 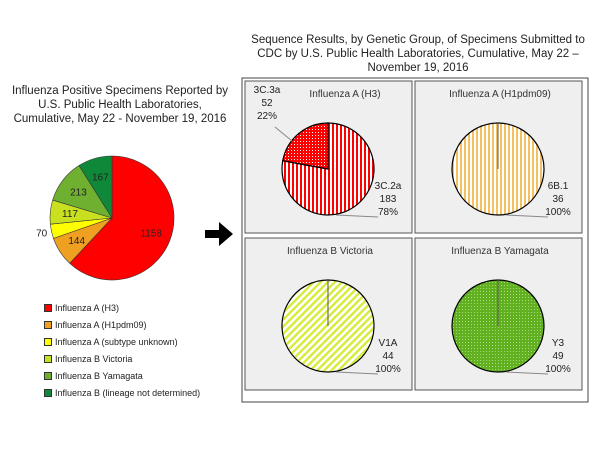 What do you see at coordinates (558, 343) in the screenshot?
I see `slice-label: Y3` at bounding box center [558, 343].